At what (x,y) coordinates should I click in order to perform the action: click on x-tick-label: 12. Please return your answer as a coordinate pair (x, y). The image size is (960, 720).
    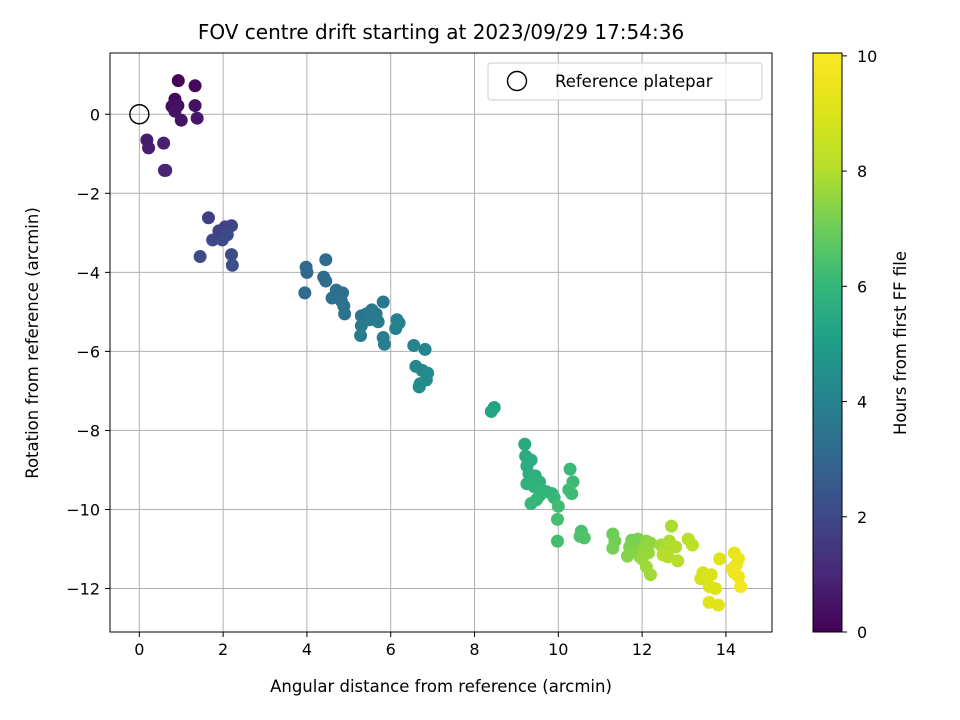
    Looking at the image, I should click on (642, 649).